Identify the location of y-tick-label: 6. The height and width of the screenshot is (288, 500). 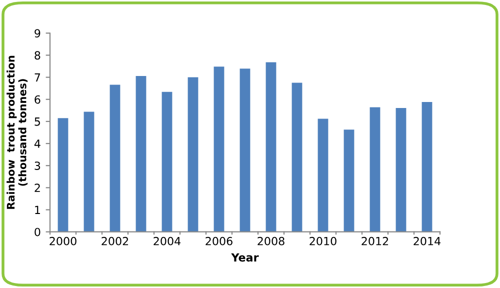
(37, 99).